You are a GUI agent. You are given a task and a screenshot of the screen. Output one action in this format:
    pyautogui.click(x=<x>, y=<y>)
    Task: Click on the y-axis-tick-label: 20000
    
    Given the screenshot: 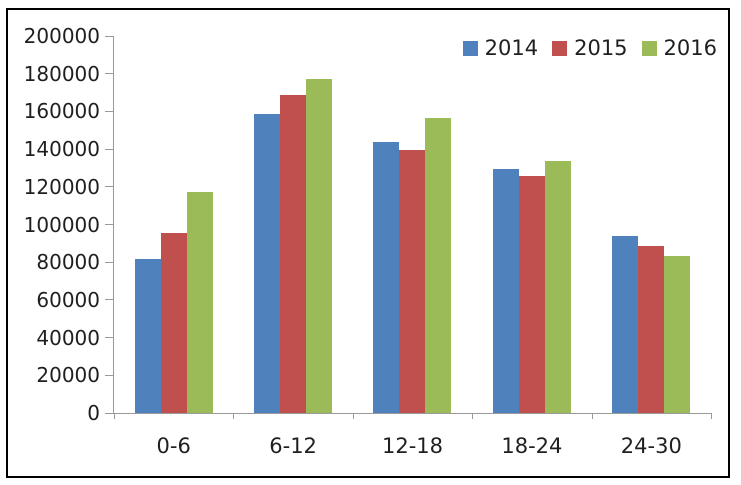 What is the action you would take?
    pyautogui.click(x=68, y=375)
    